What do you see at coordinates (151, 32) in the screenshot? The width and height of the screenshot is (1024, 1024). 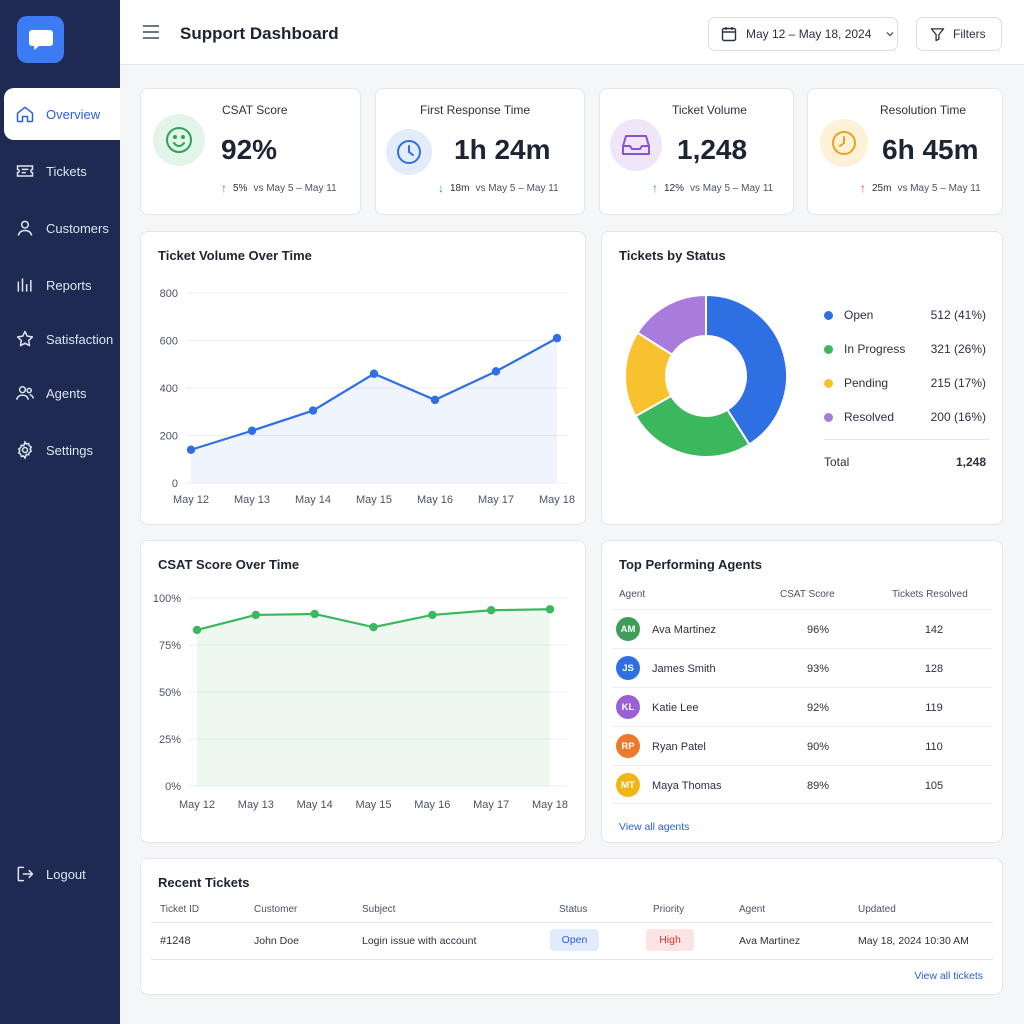 I see `hamburger-menu-icon` at bounding box center [151, 32].